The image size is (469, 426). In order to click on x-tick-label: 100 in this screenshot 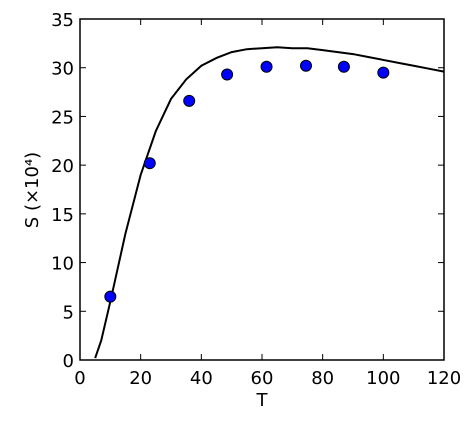, I will do `click(383, 378)`.